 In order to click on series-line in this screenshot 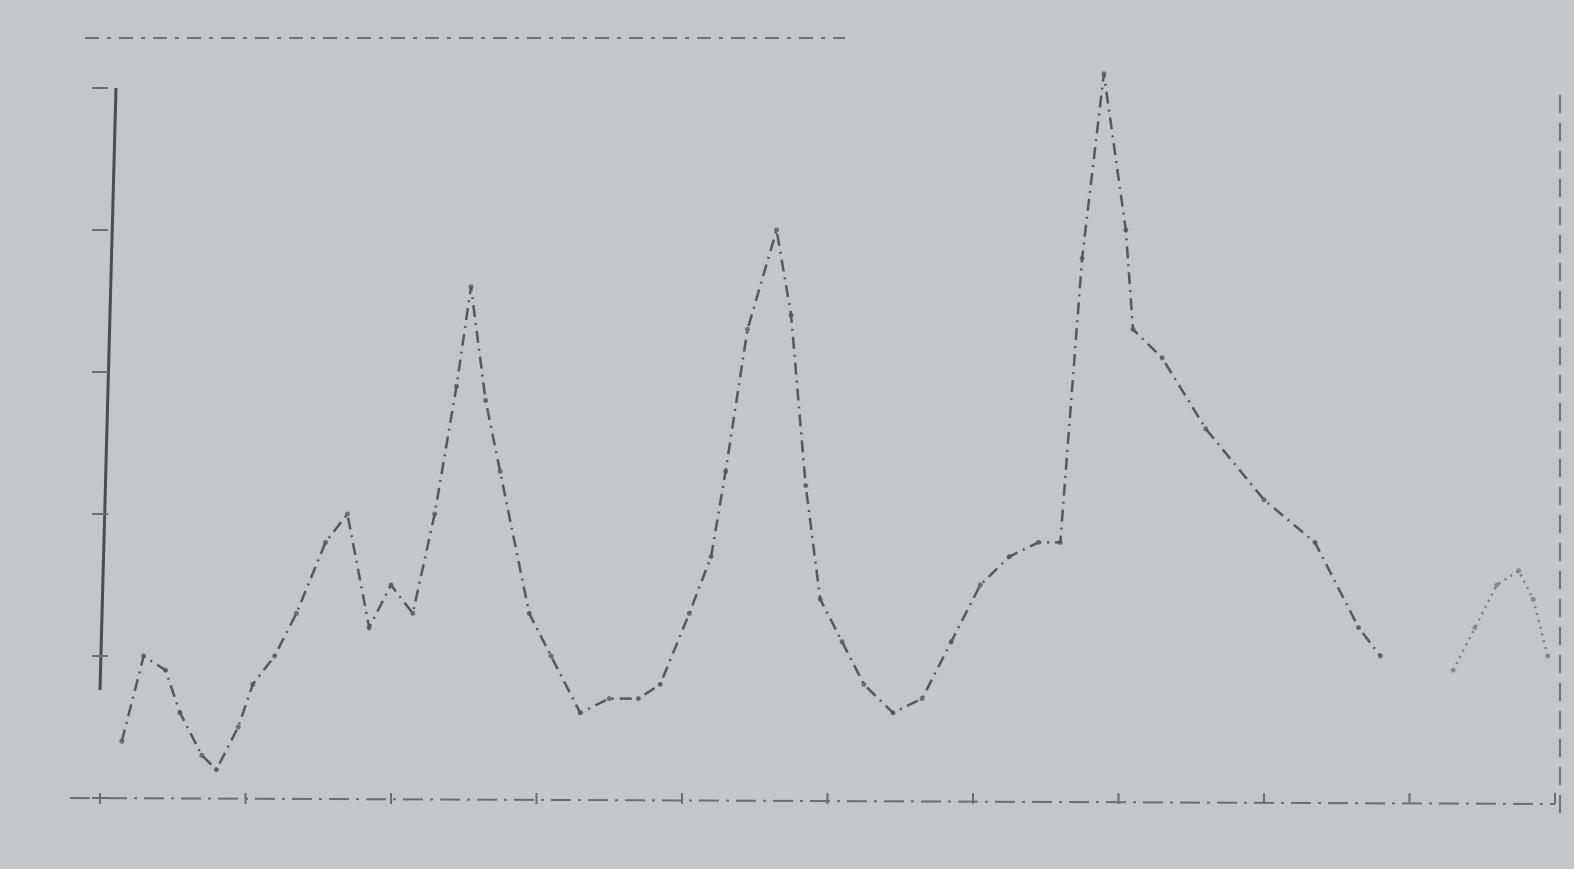, I will do `click(1500, 619)`.